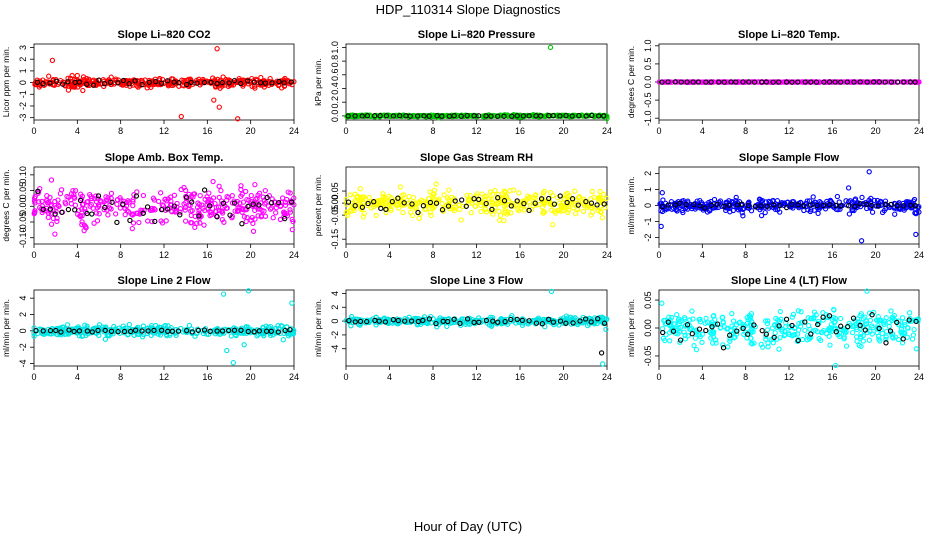 This screenshot has height=540, width=936. I want to click on x-tick-label: 12, so click(164, 255).